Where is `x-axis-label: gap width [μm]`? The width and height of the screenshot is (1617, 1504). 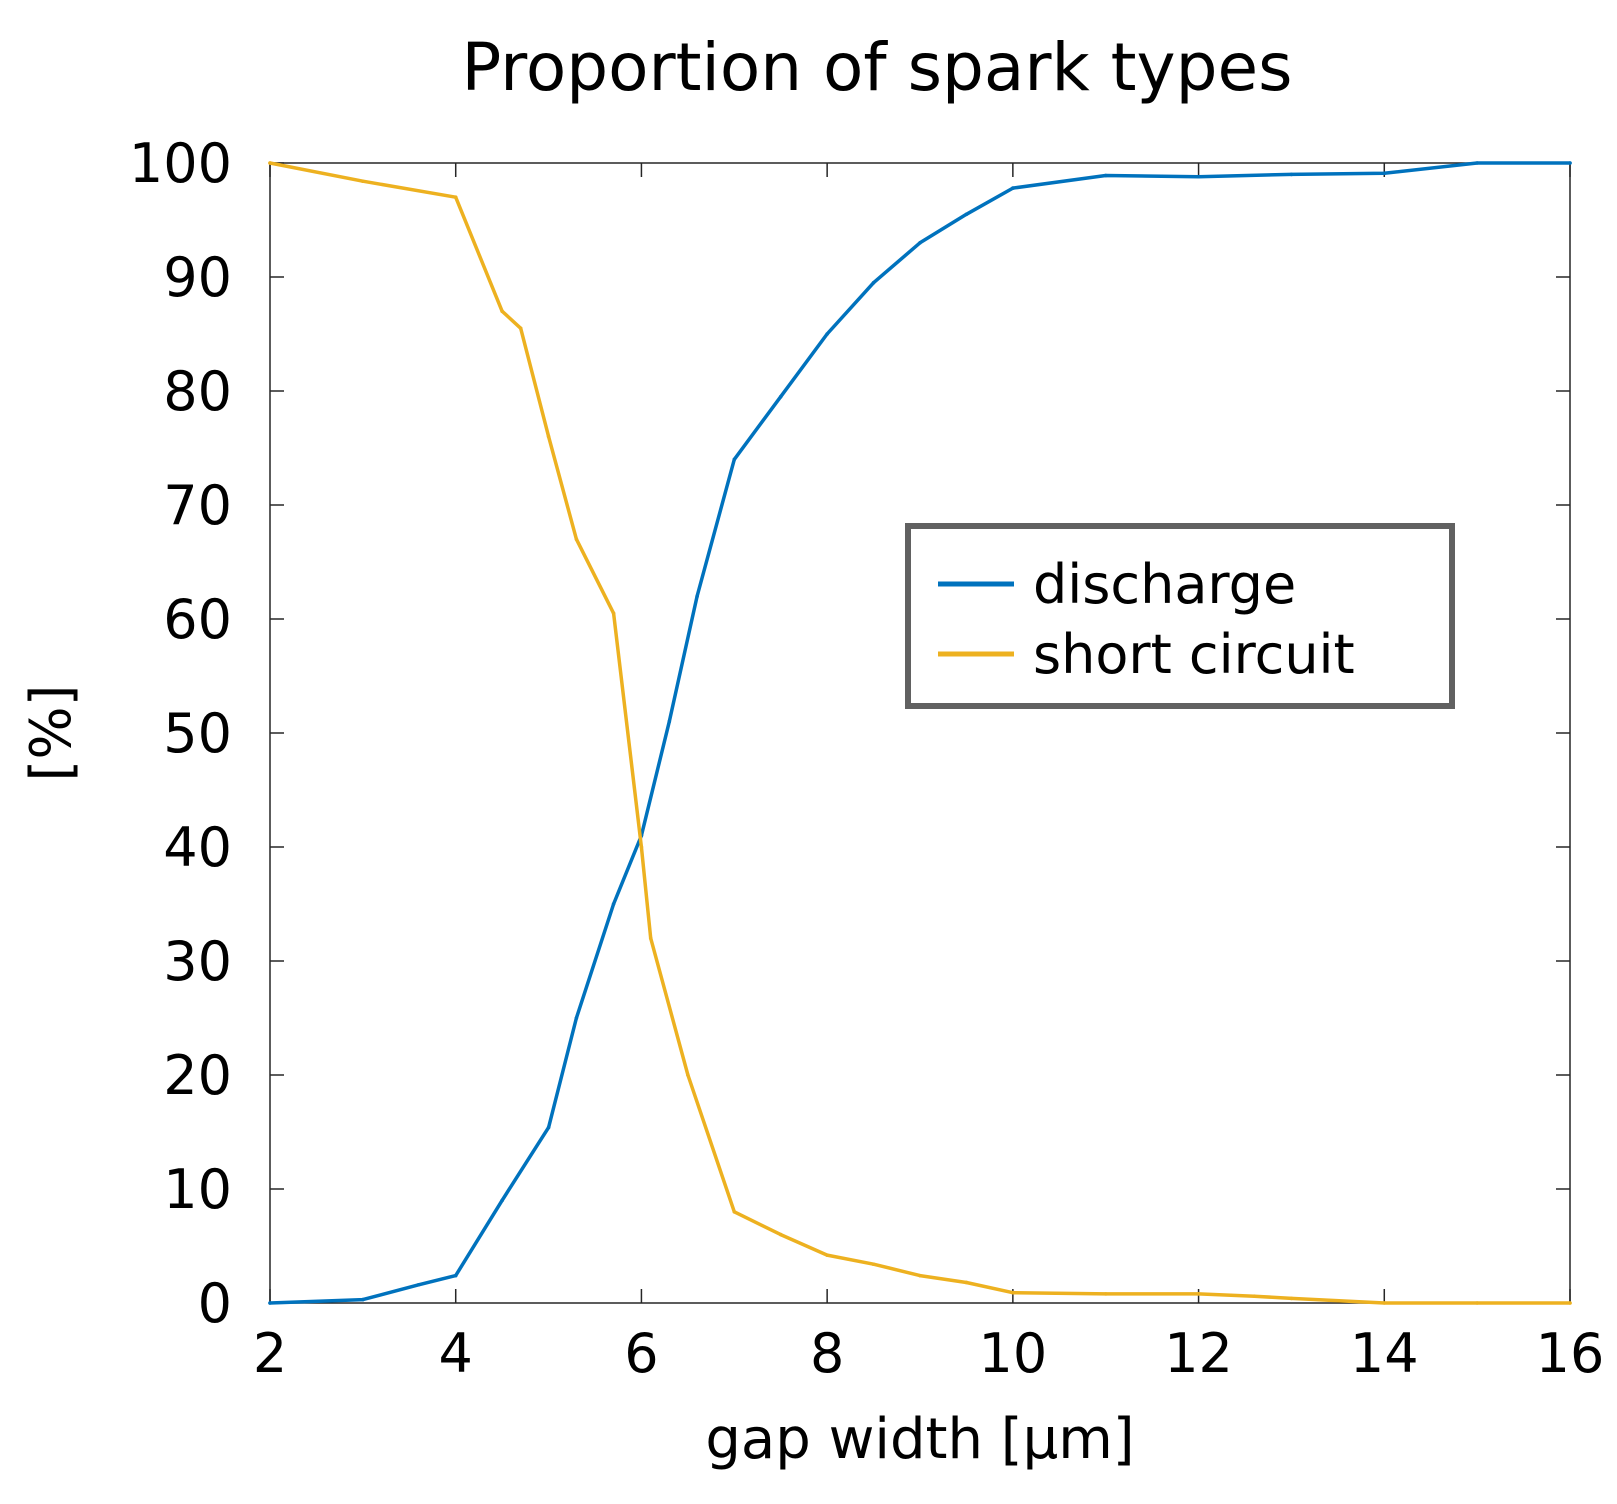
x-axis-label: gap width [μm] is located at coordinates (919, 1439).